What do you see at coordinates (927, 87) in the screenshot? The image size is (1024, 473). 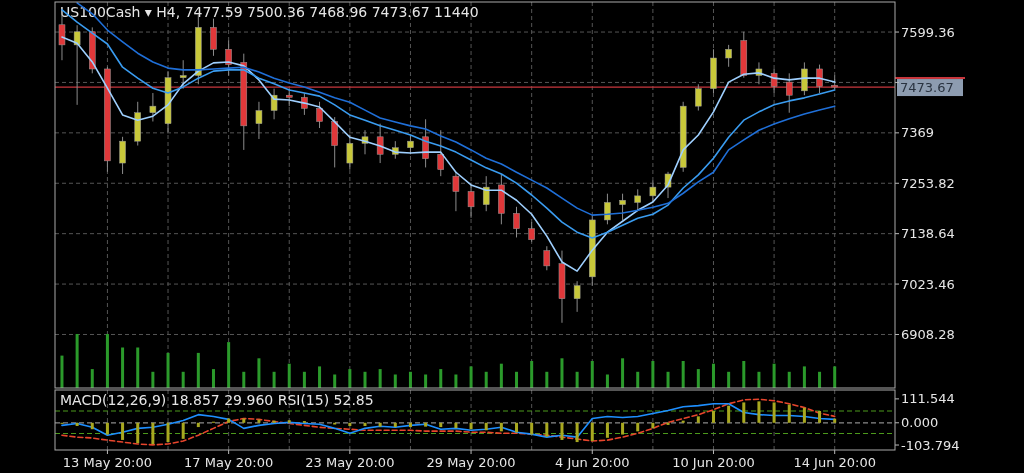 I see `ref-line-label: 7473.67` at bounding box center [927, 87].